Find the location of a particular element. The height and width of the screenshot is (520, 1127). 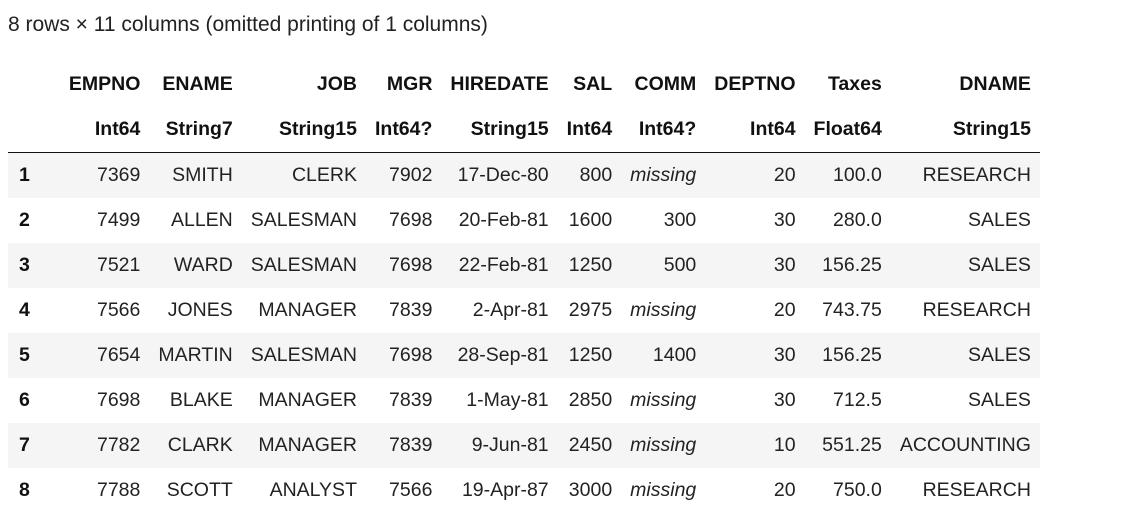

column-header-job: JOB is located at coordinates (336, 84).